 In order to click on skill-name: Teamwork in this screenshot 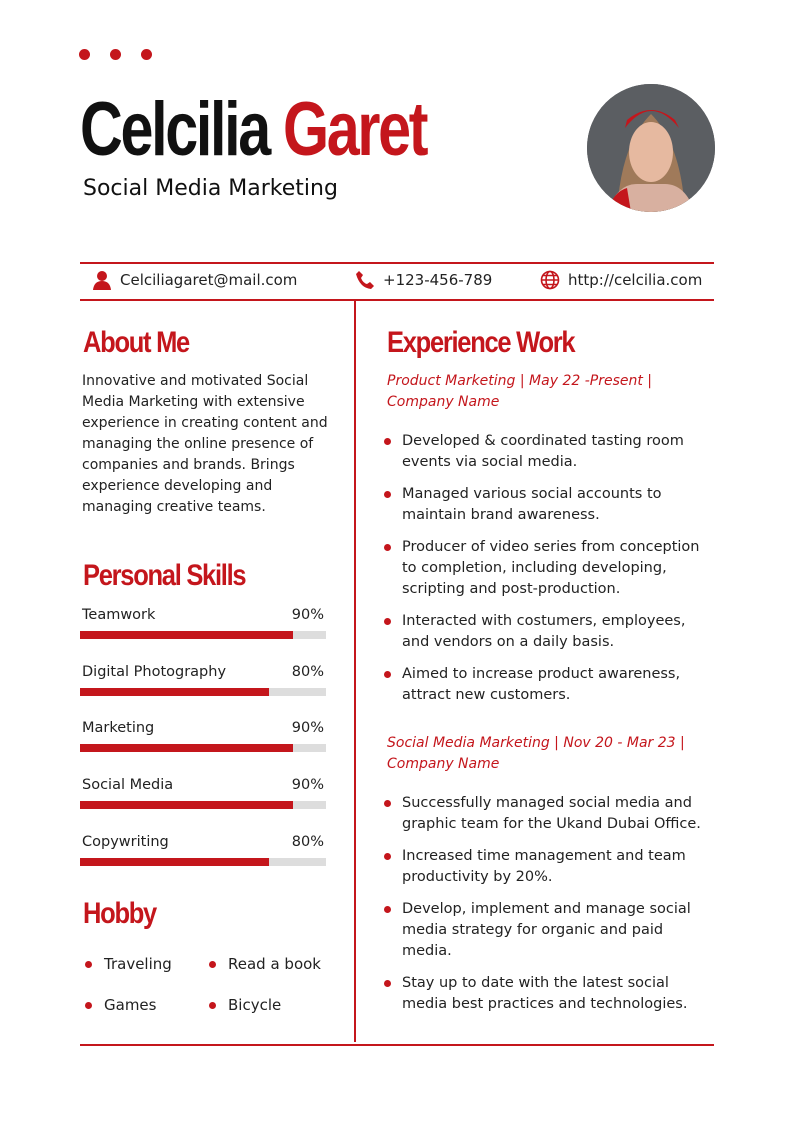, I will do `click(119, 615)`.